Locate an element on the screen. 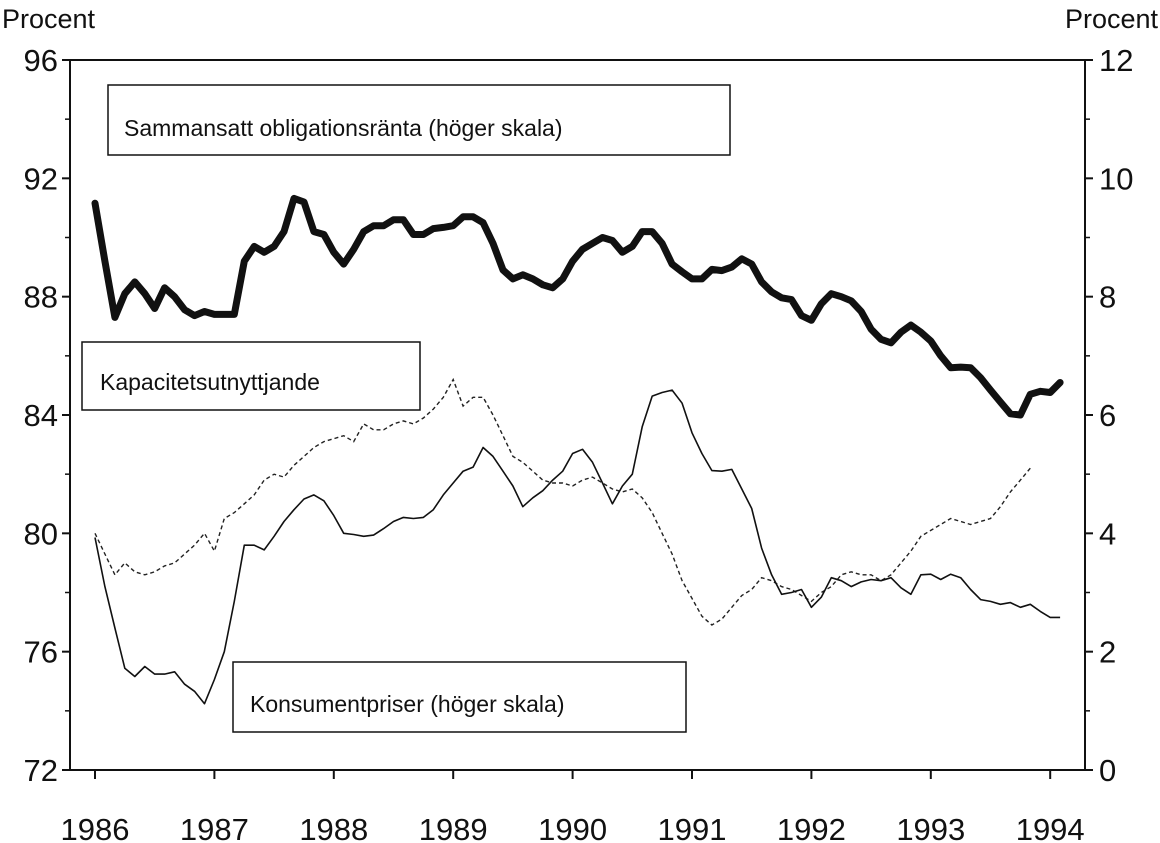 The image size is (1160, 843). x-axis-tick-label: 1990 is located at coordinates (572, 827).